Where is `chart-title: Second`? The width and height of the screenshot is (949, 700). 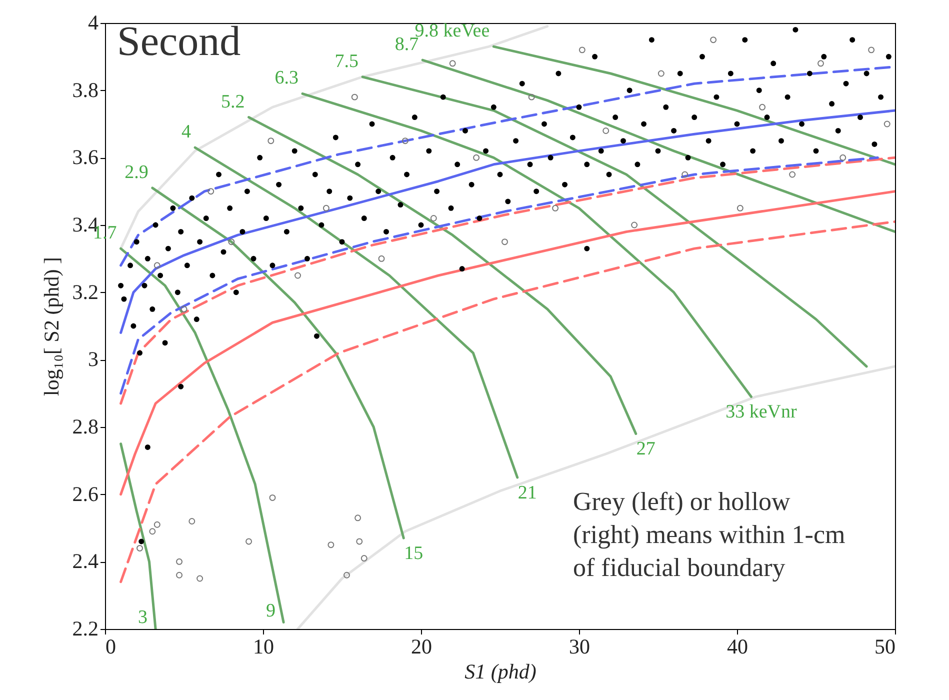 chart-title: Second is located at coordinates (179, 42).